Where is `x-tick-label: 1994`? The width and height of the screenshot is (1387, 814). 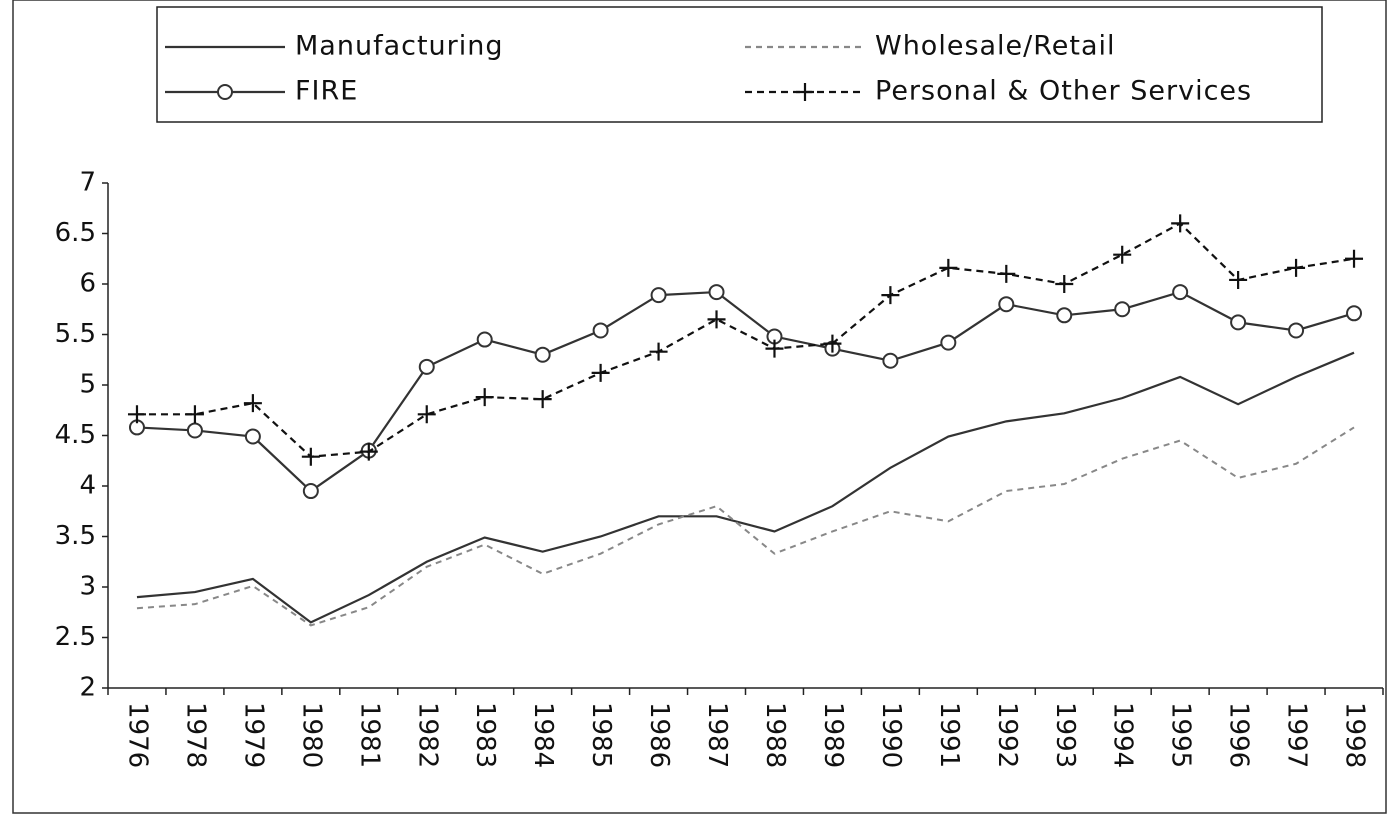 x-tick-label: 1994 is located at coordinates (1123, 735).